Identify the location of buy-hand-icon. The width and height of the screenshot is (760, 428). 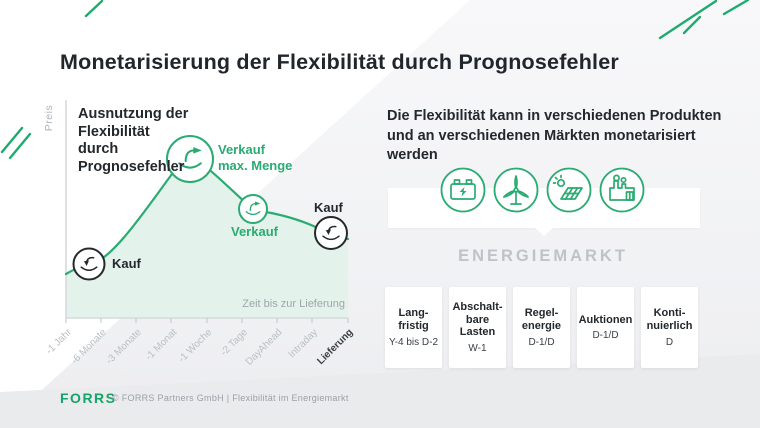
(89, 263).